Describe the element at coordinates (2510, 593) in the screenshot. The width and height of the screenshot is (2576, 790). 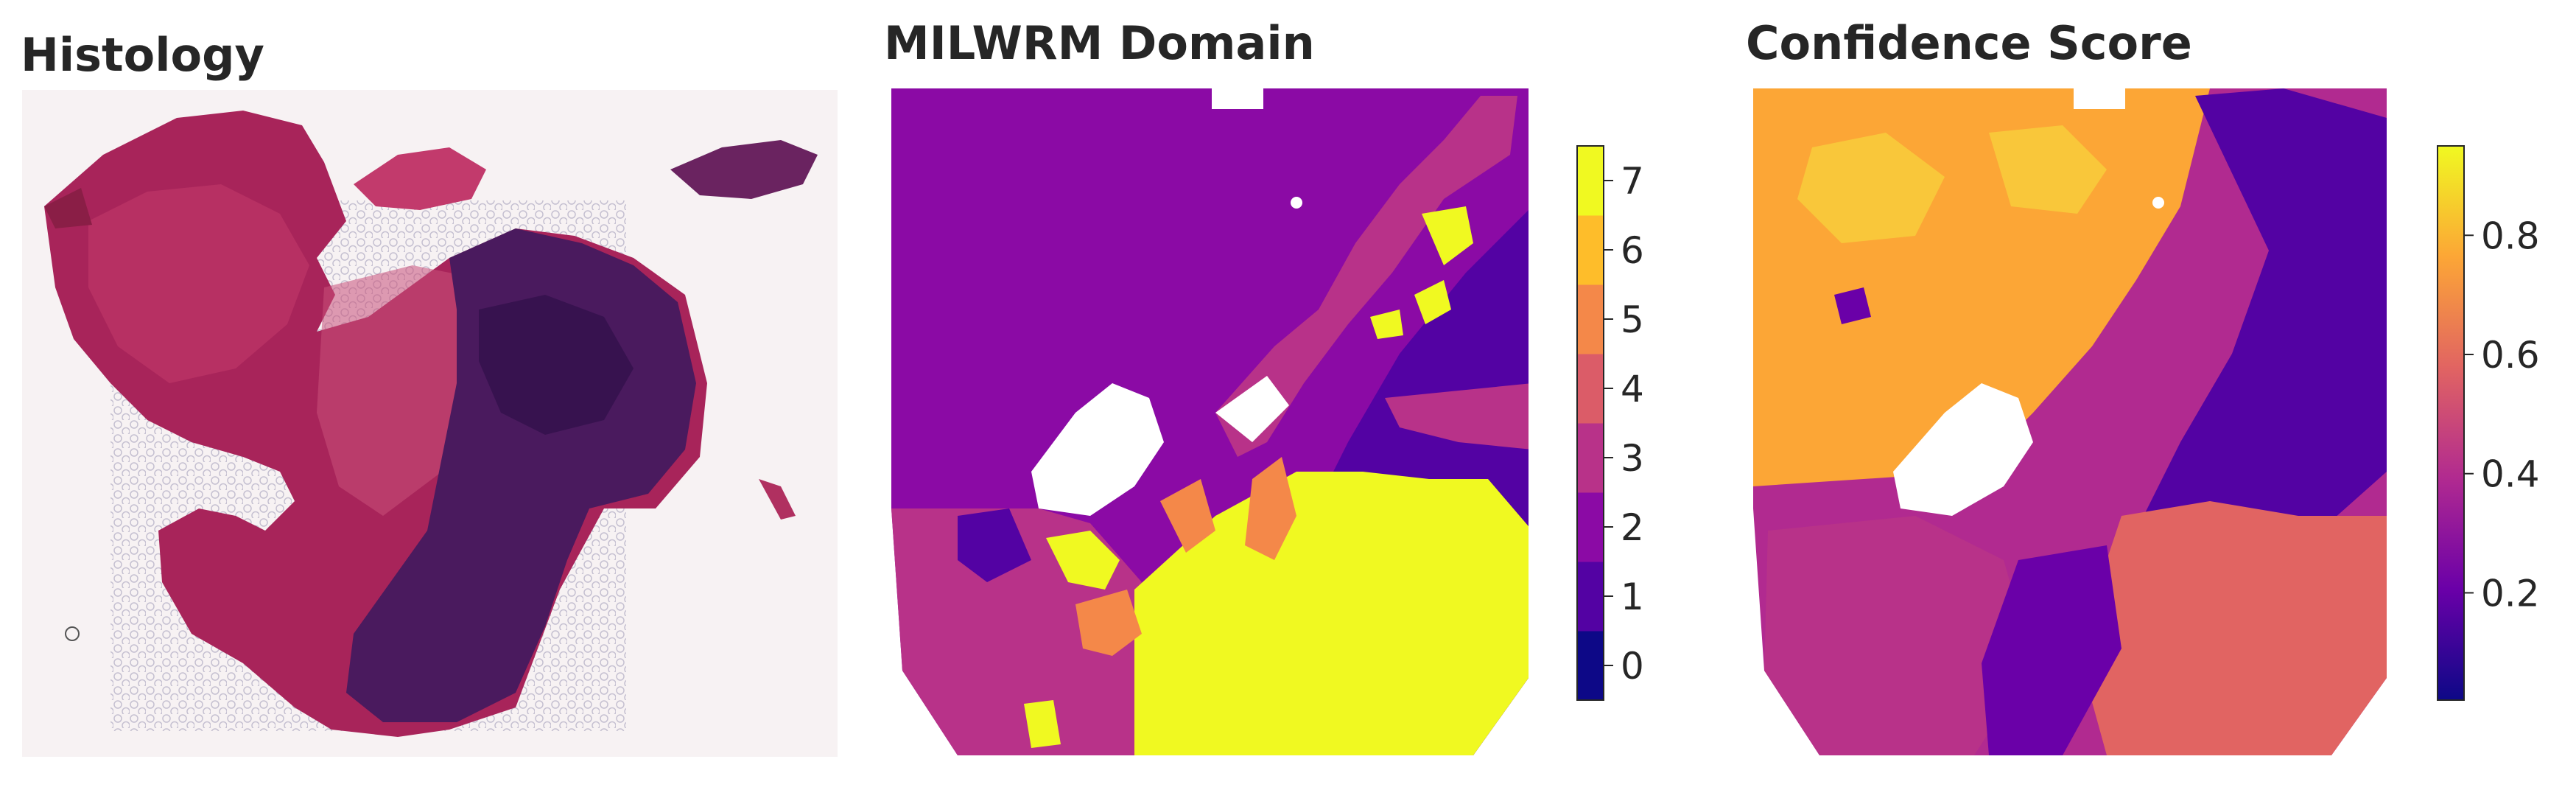
I see `confidence-colorbar-tick-label: 0.2` at that location.